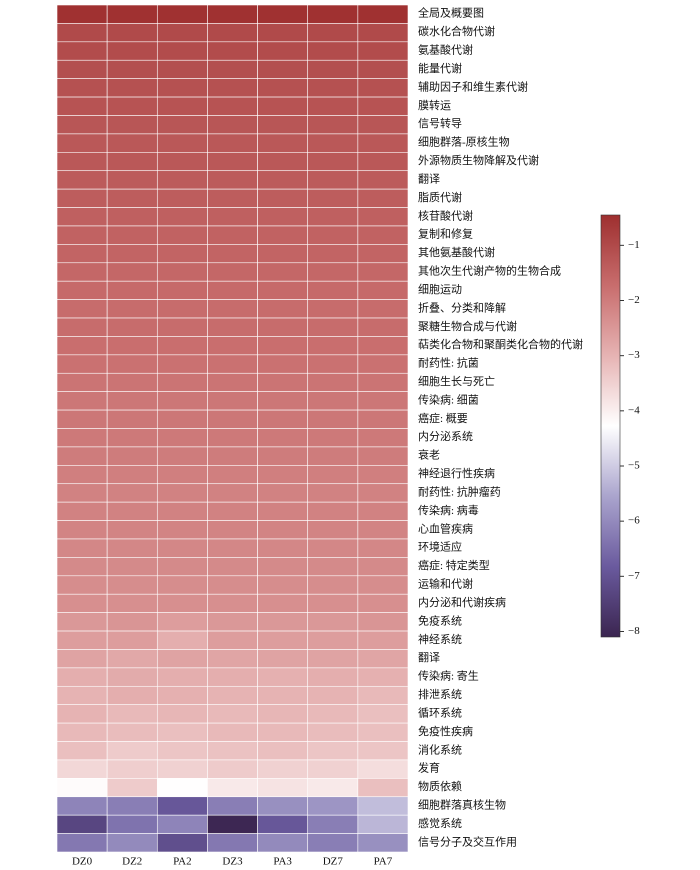 Image resolution: width=700 pixels, height=870 pixels. Describe the element at coordinates (445, 436) in the screenshot. I see `row-label: 内分泌系统` at that location.